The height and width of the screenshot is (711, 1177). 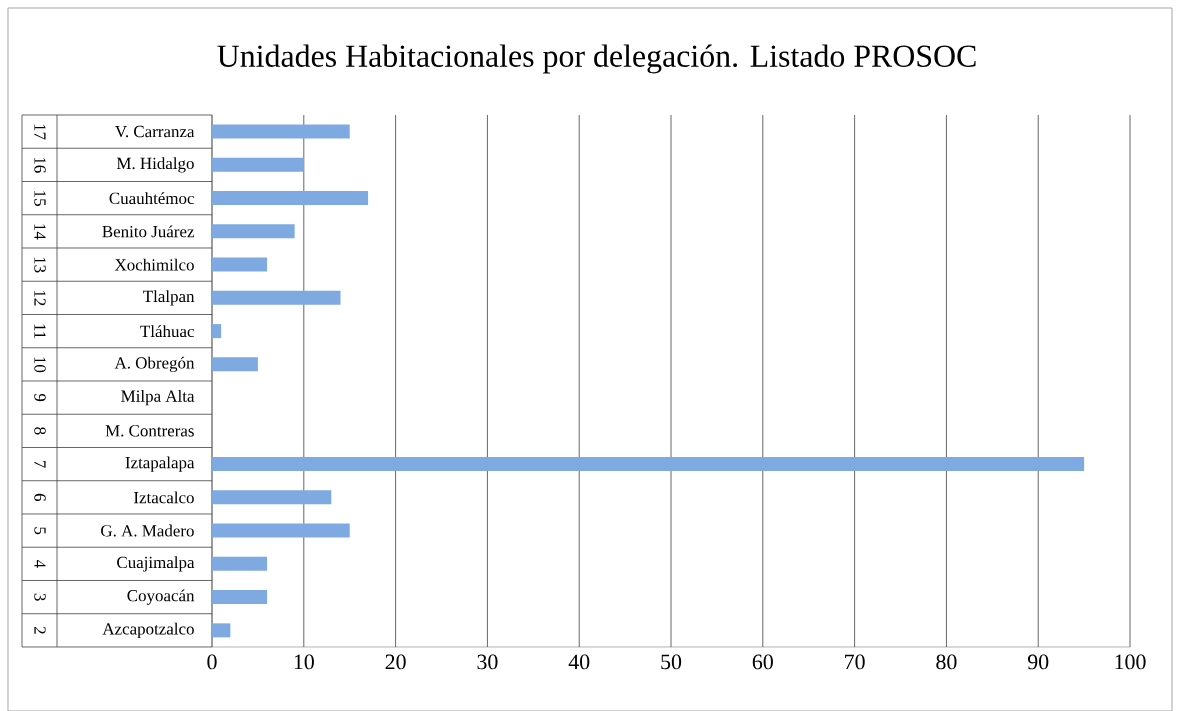 What do you see at coordinates (304, 662) in the screenshot?
I see `x-tick-label: 10` at bounding box center [304, 662].